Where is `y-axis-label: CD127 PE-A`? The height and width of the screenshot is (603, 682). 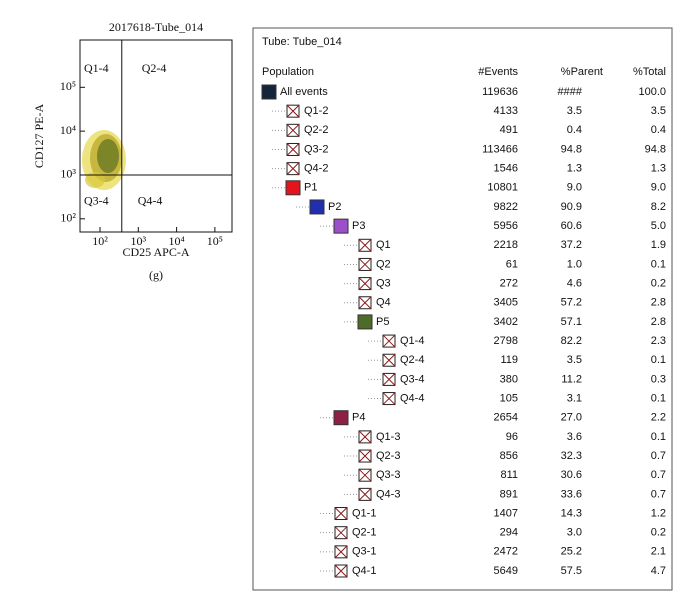
y-axis-label: CD127 PE-A is located at coordinates (39, 136).